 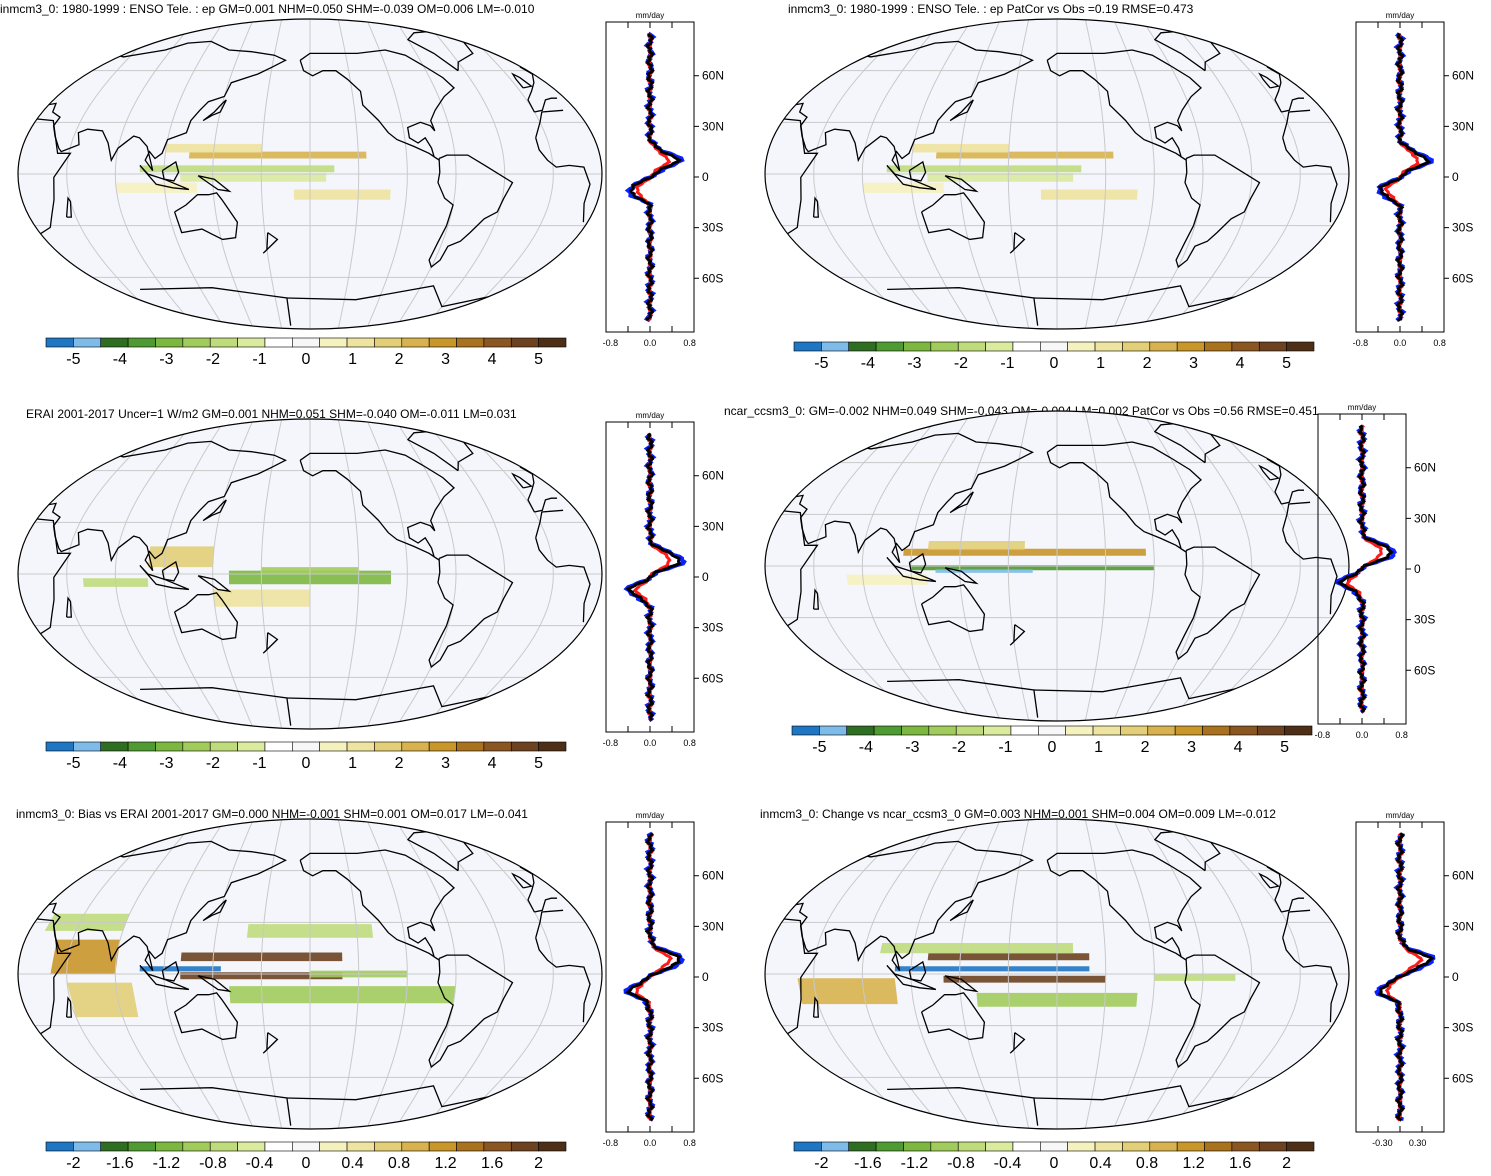 I want to click on coastline-uk, so click(x=1269, y=472).